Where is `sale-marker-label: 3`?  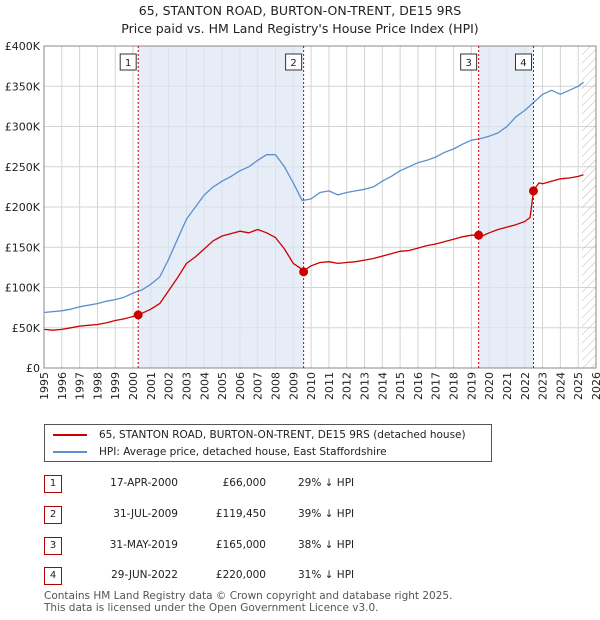
sale-marker-label: 3 is located at coordinates (468, 63).